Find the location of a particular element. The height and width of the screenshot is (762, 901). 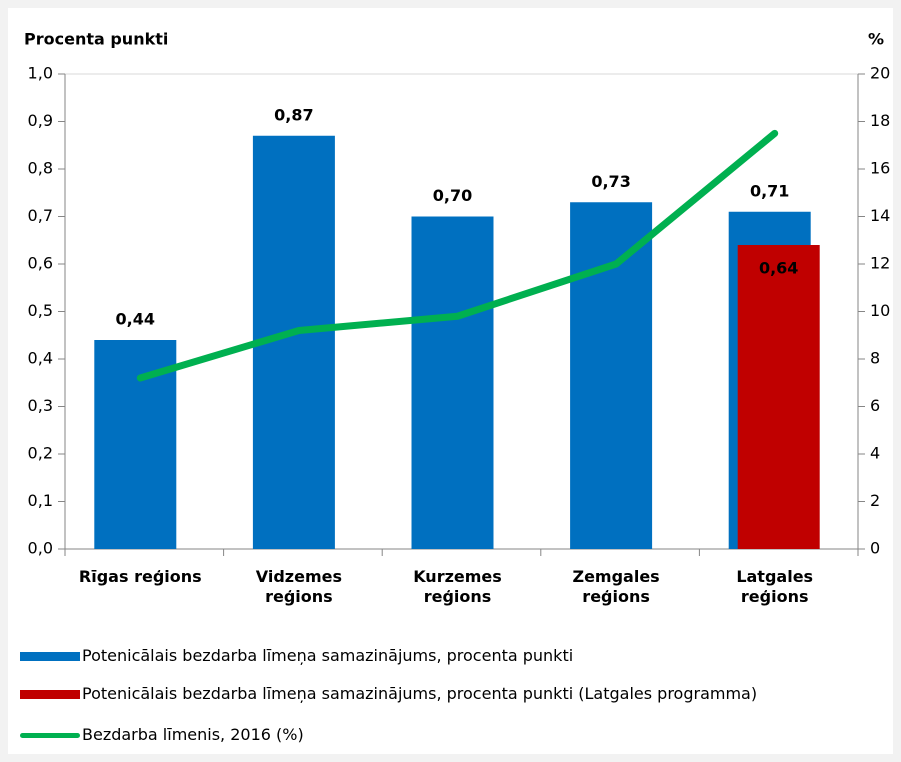

y-tick-label: 0,6 is located at coordinates (40, 263).